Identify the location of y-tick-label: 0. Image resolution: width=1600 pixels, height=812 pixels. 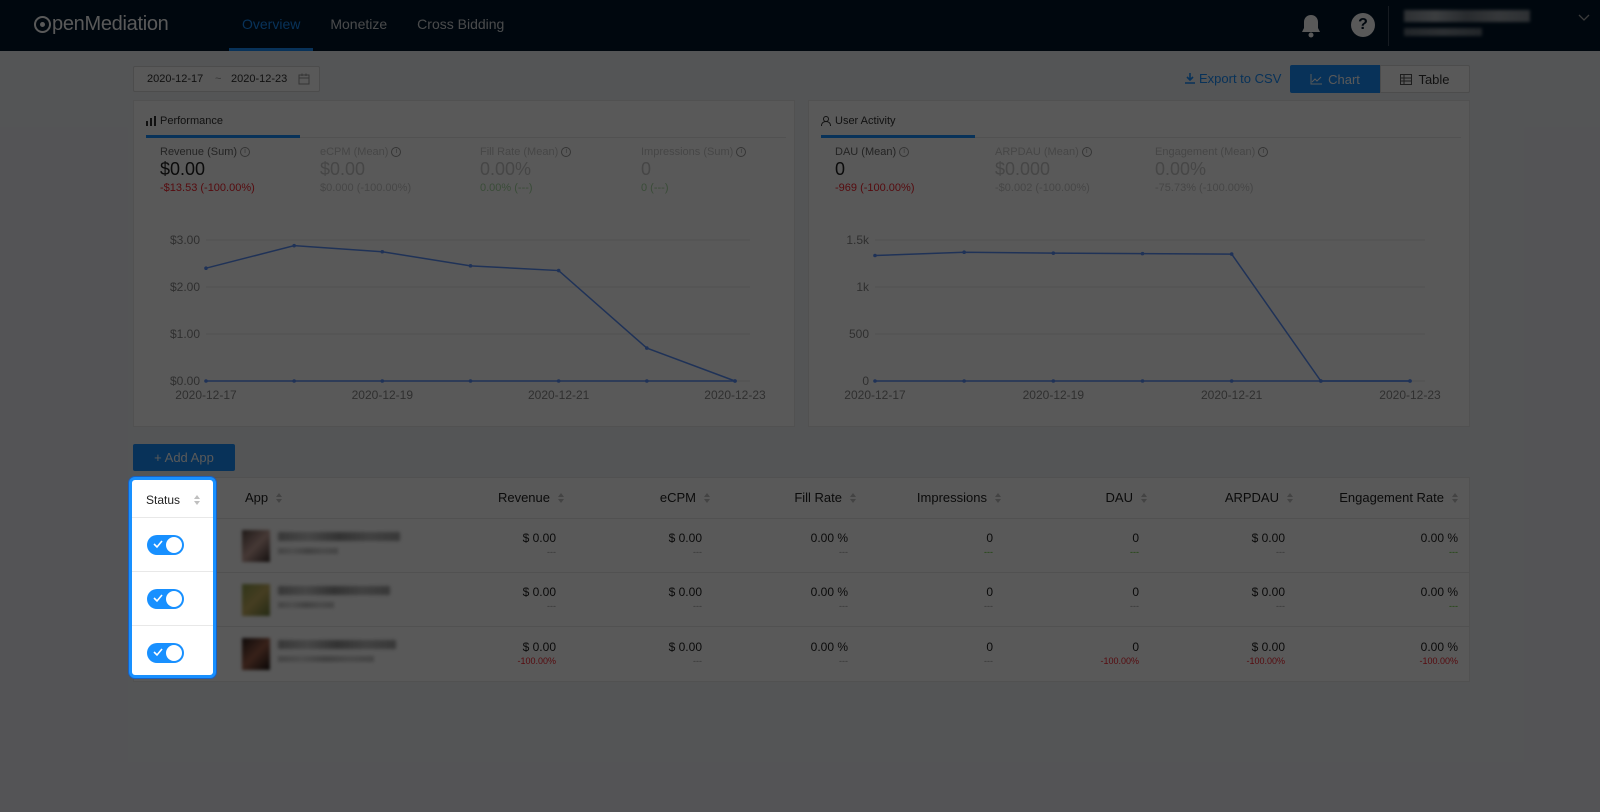
(865, 381).